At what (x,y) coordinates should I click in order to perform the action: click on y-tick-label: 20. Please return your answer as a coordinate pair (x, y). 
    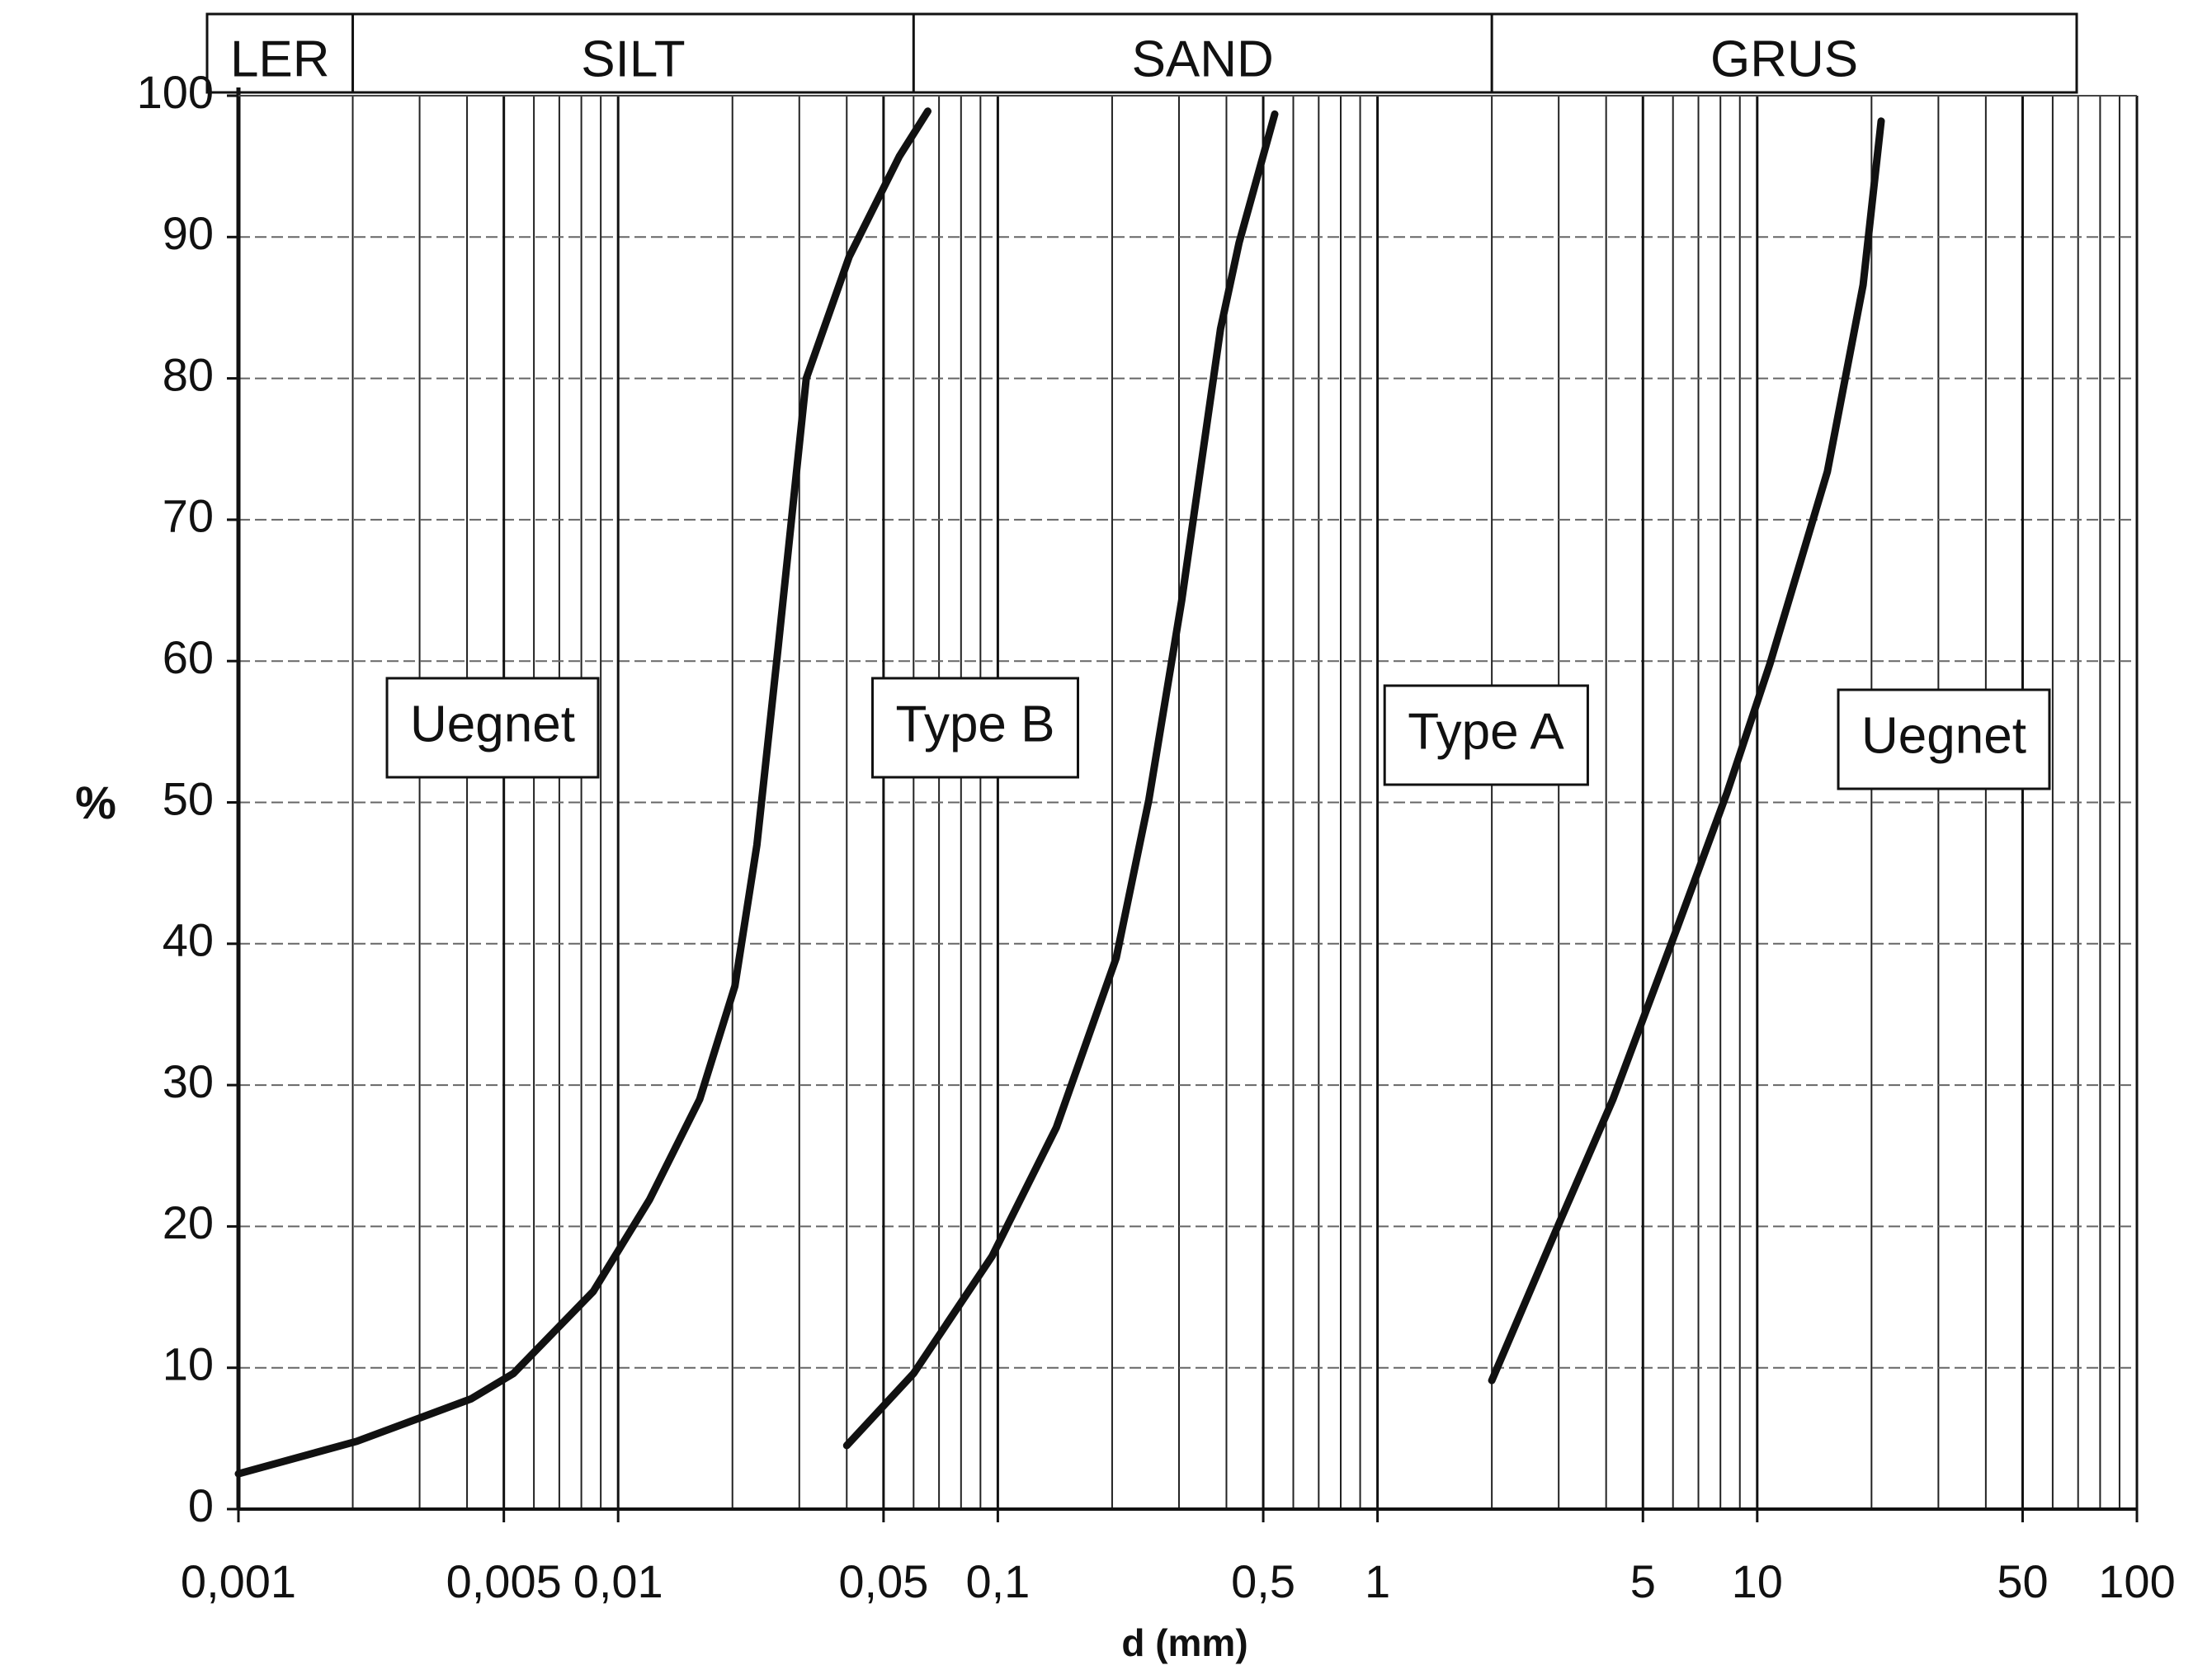
    Looking at the image, I should click on (188, 1222).